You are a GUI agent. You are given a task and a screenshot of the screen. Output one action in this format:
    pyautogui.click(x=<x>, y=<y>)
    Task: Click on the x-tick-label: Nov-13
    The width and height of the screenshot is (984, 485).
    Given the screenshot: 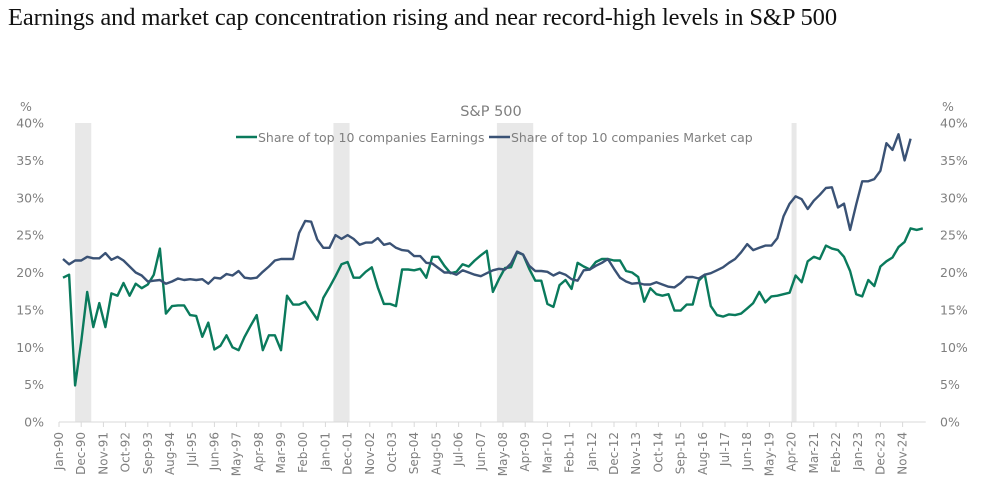 What is the action you would take?
    pyautogui.click(x=636, y=453)
    